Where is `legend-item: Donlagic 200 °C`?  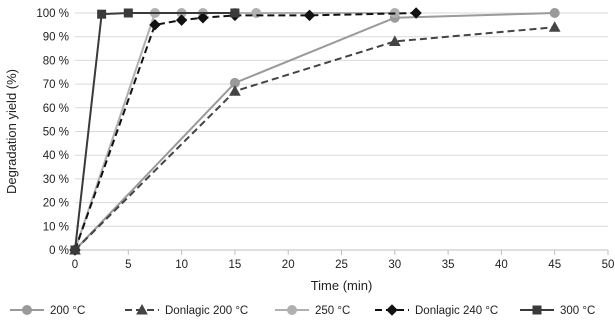
legend-item: Donlagic 200 °C is located at coordinates (186, 310).